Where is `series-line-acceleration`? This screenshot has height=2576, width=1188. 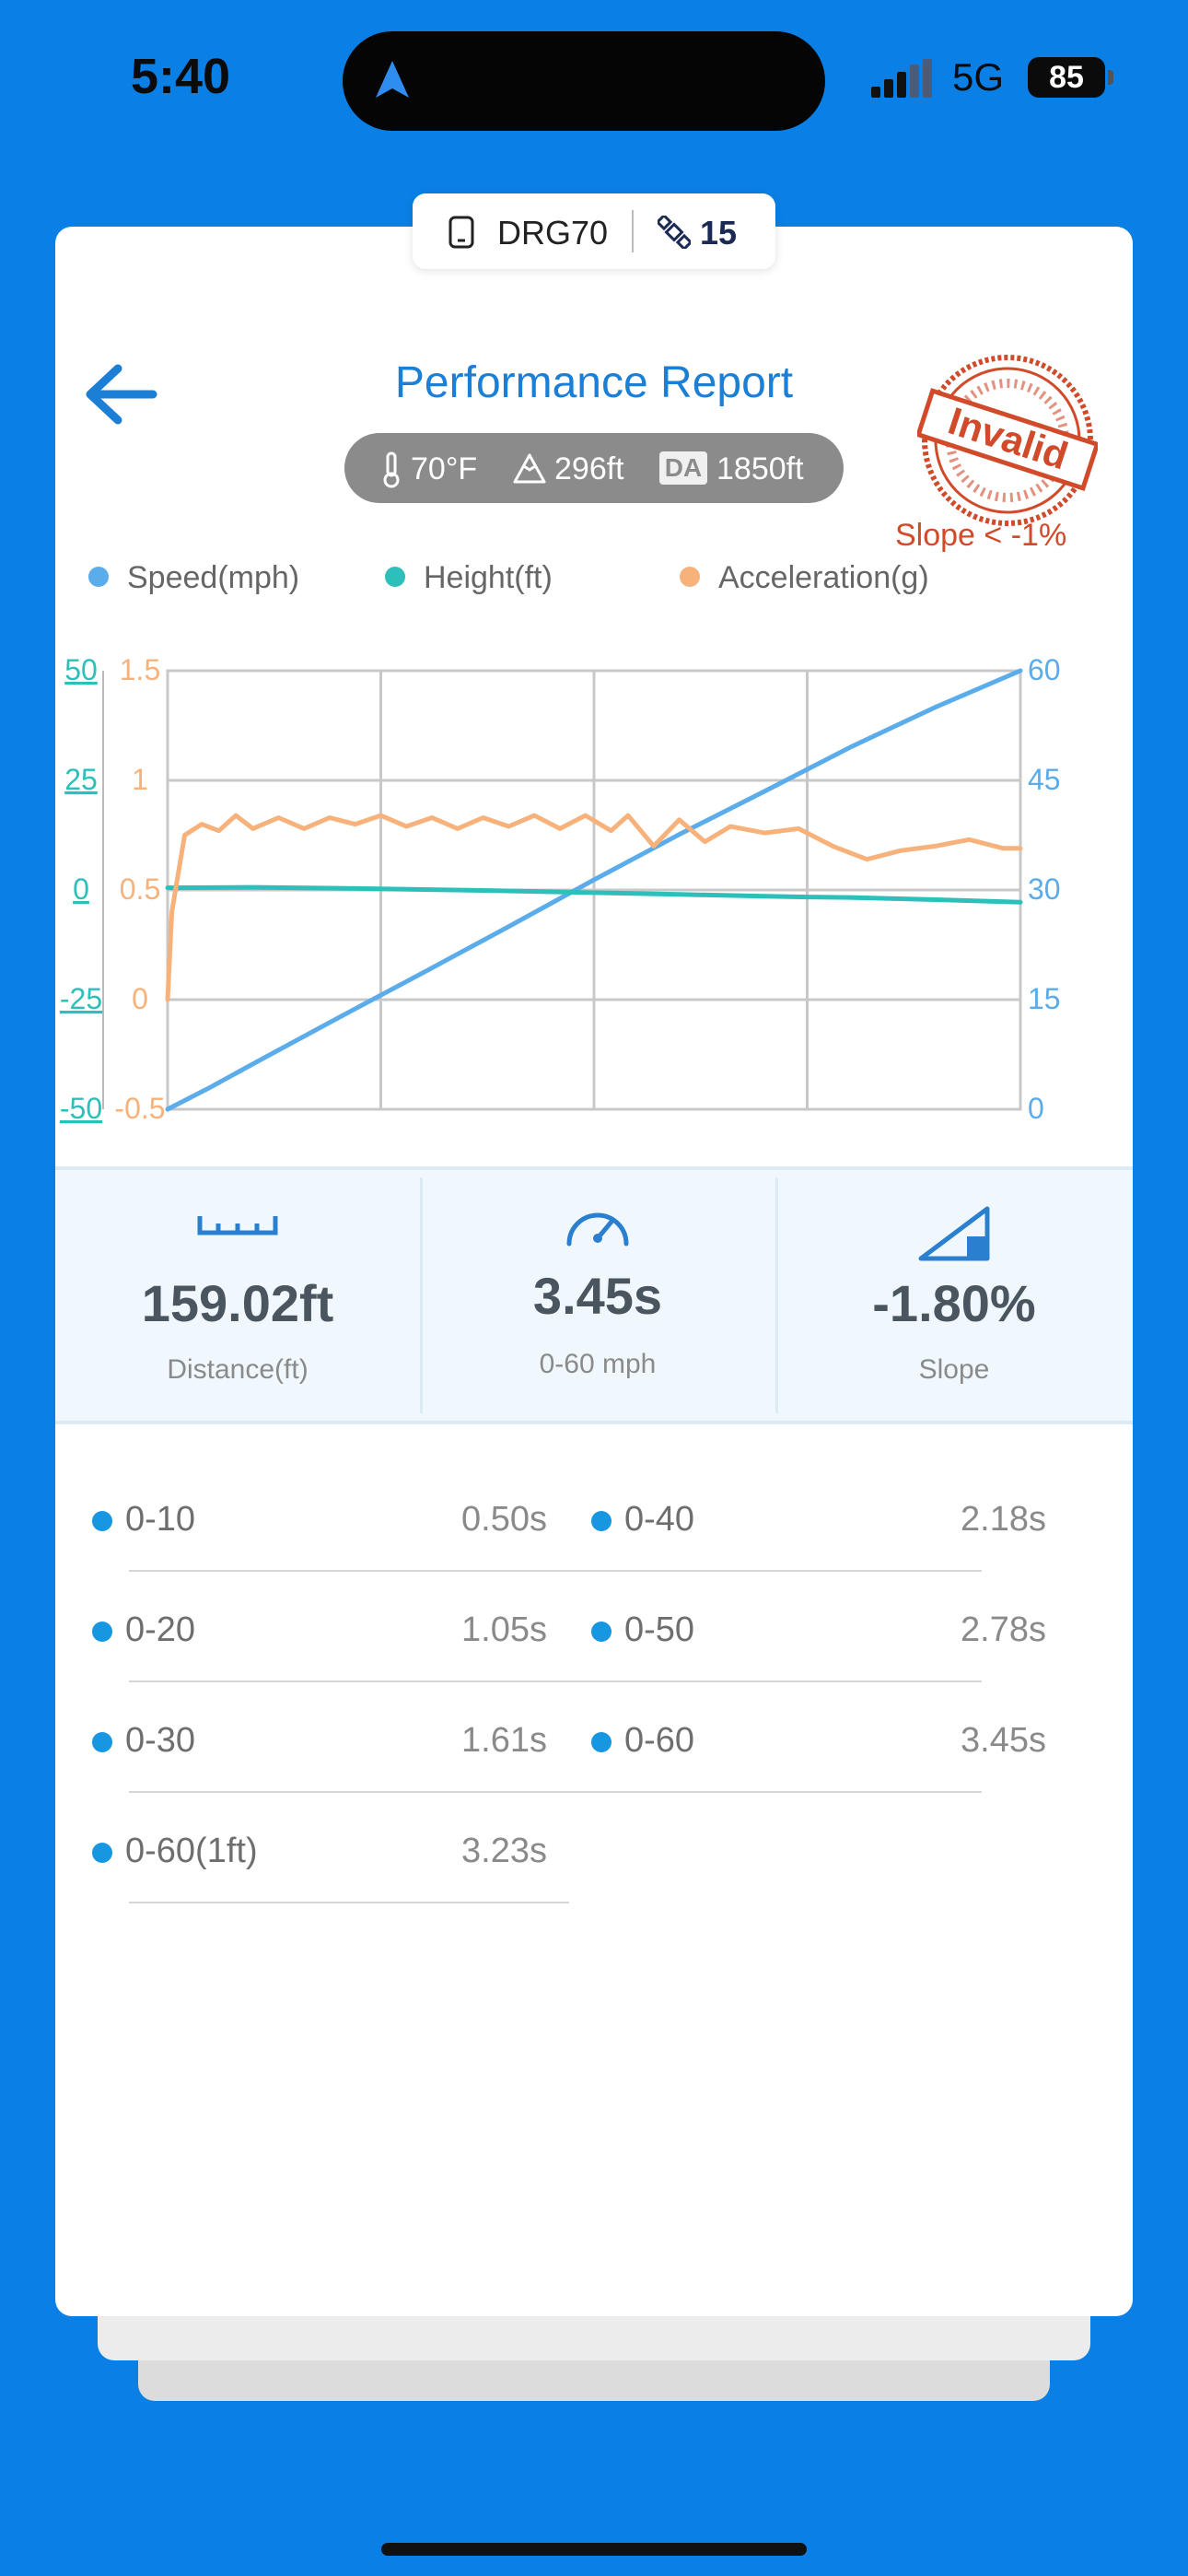
series-line-acceleration is located at coordinates (594, 907).